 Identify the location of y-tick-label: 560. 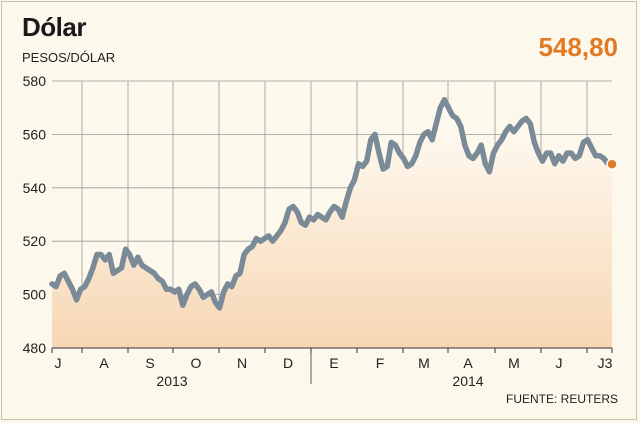
(35, 134).